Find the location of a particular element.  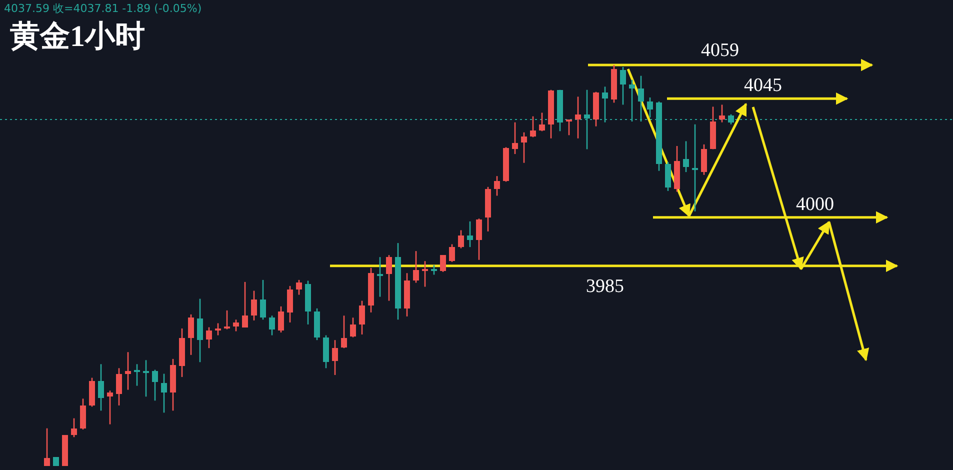

text: 4059 is located at coordinates (720, 50).